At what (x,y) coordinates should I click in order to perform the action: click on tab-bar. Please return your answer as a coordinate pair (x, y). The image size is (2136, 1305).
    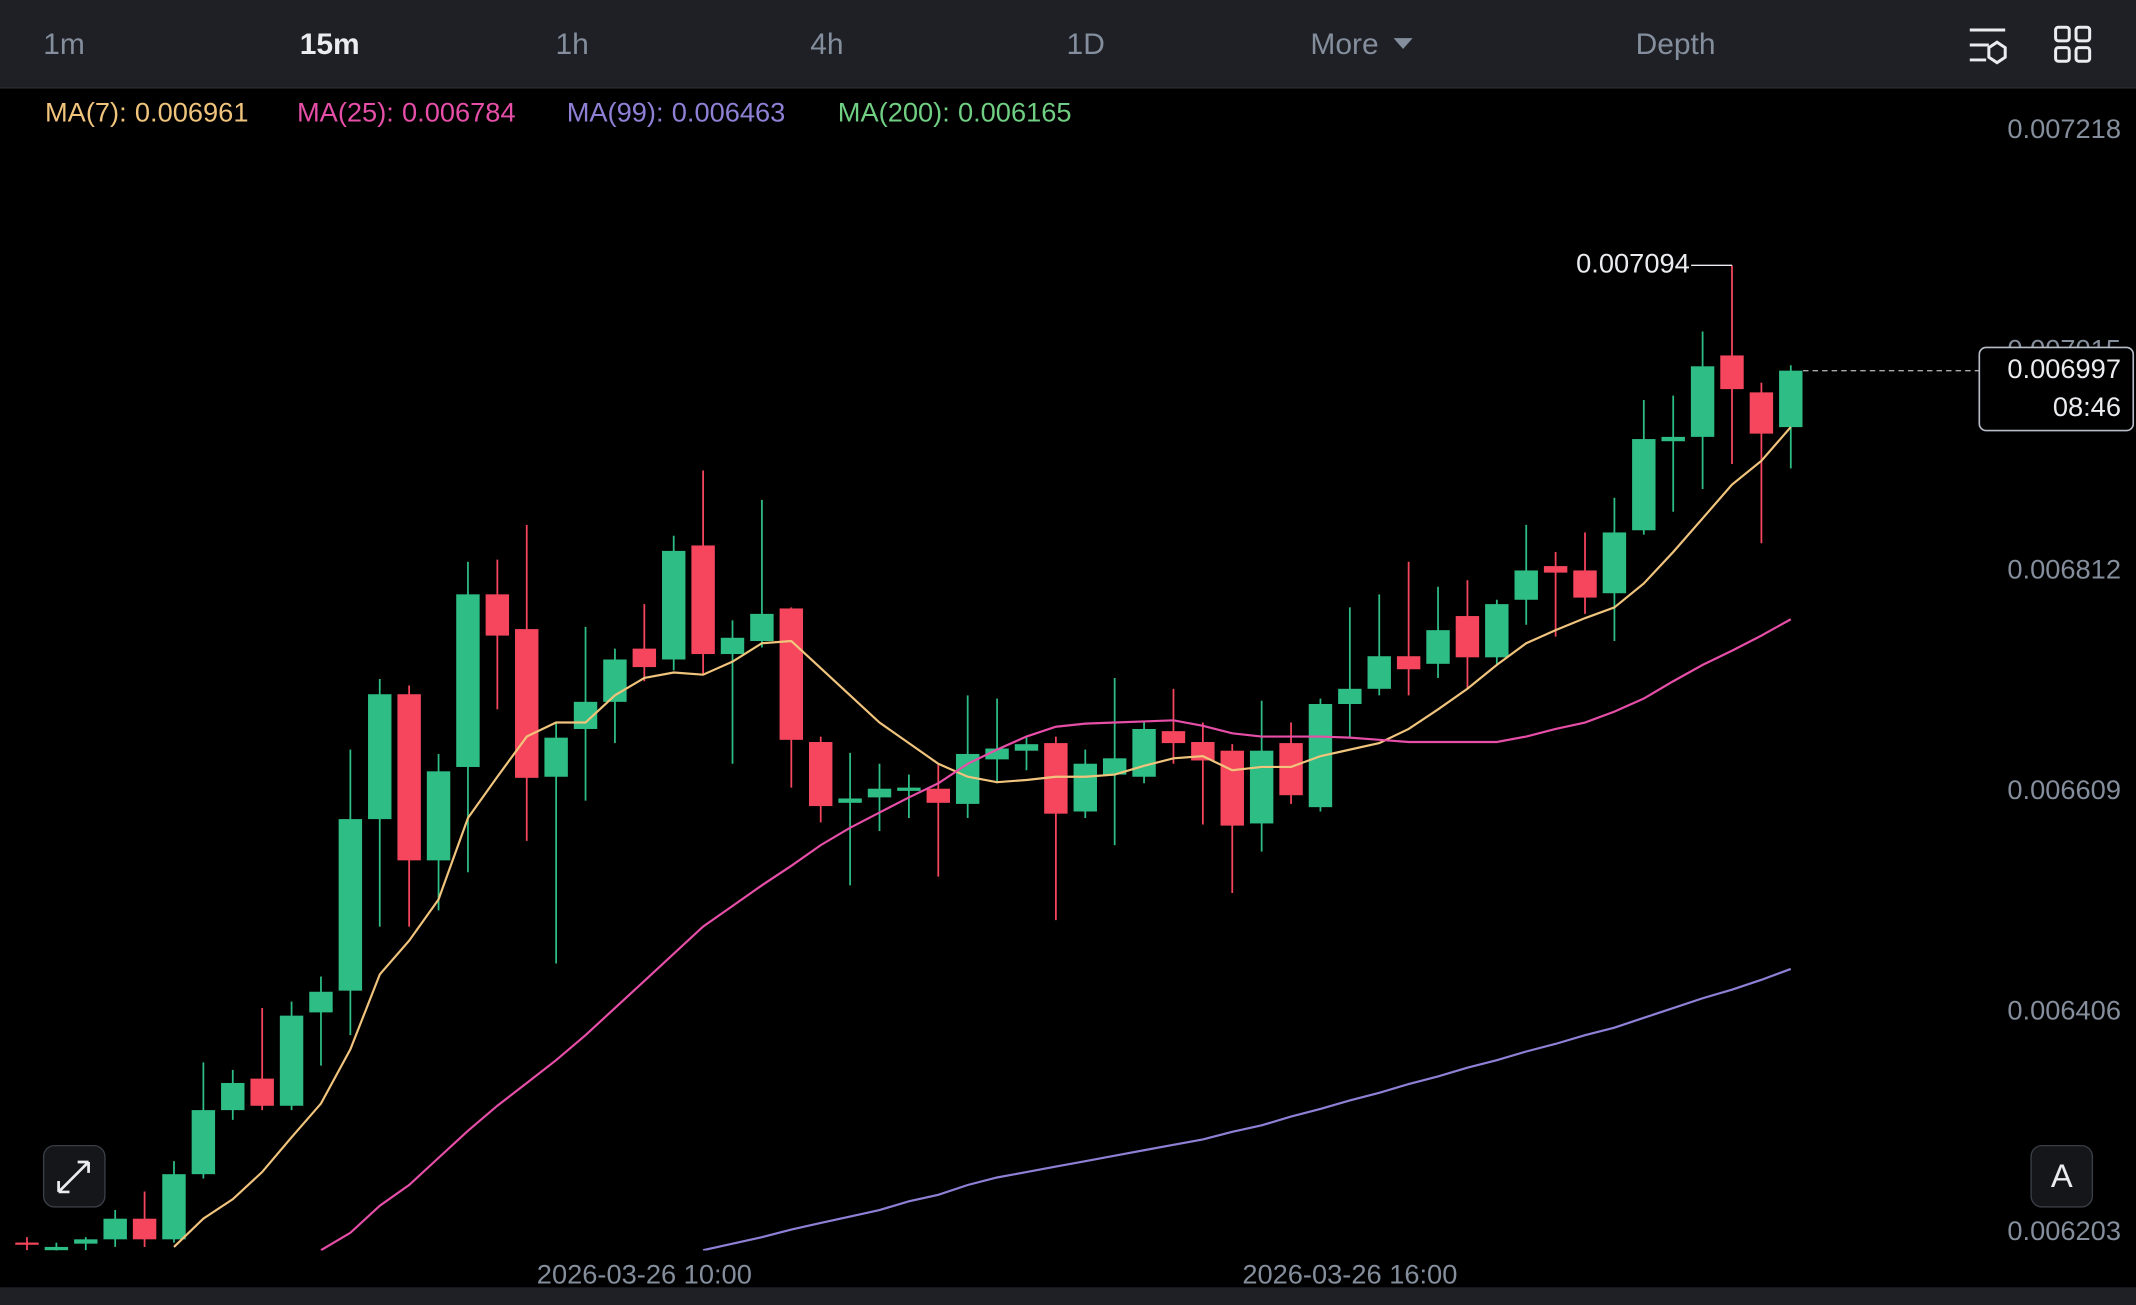
    Looking at the image, I should click on (1068, 44).